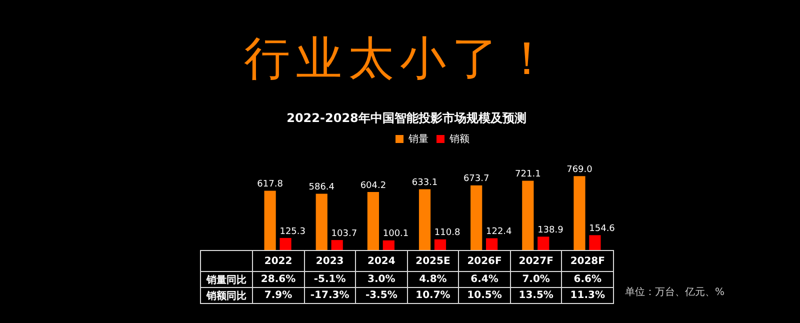 The width and height of the screenshot is (800, 323). I want to click on text: 销额同比, so click(226, 296).